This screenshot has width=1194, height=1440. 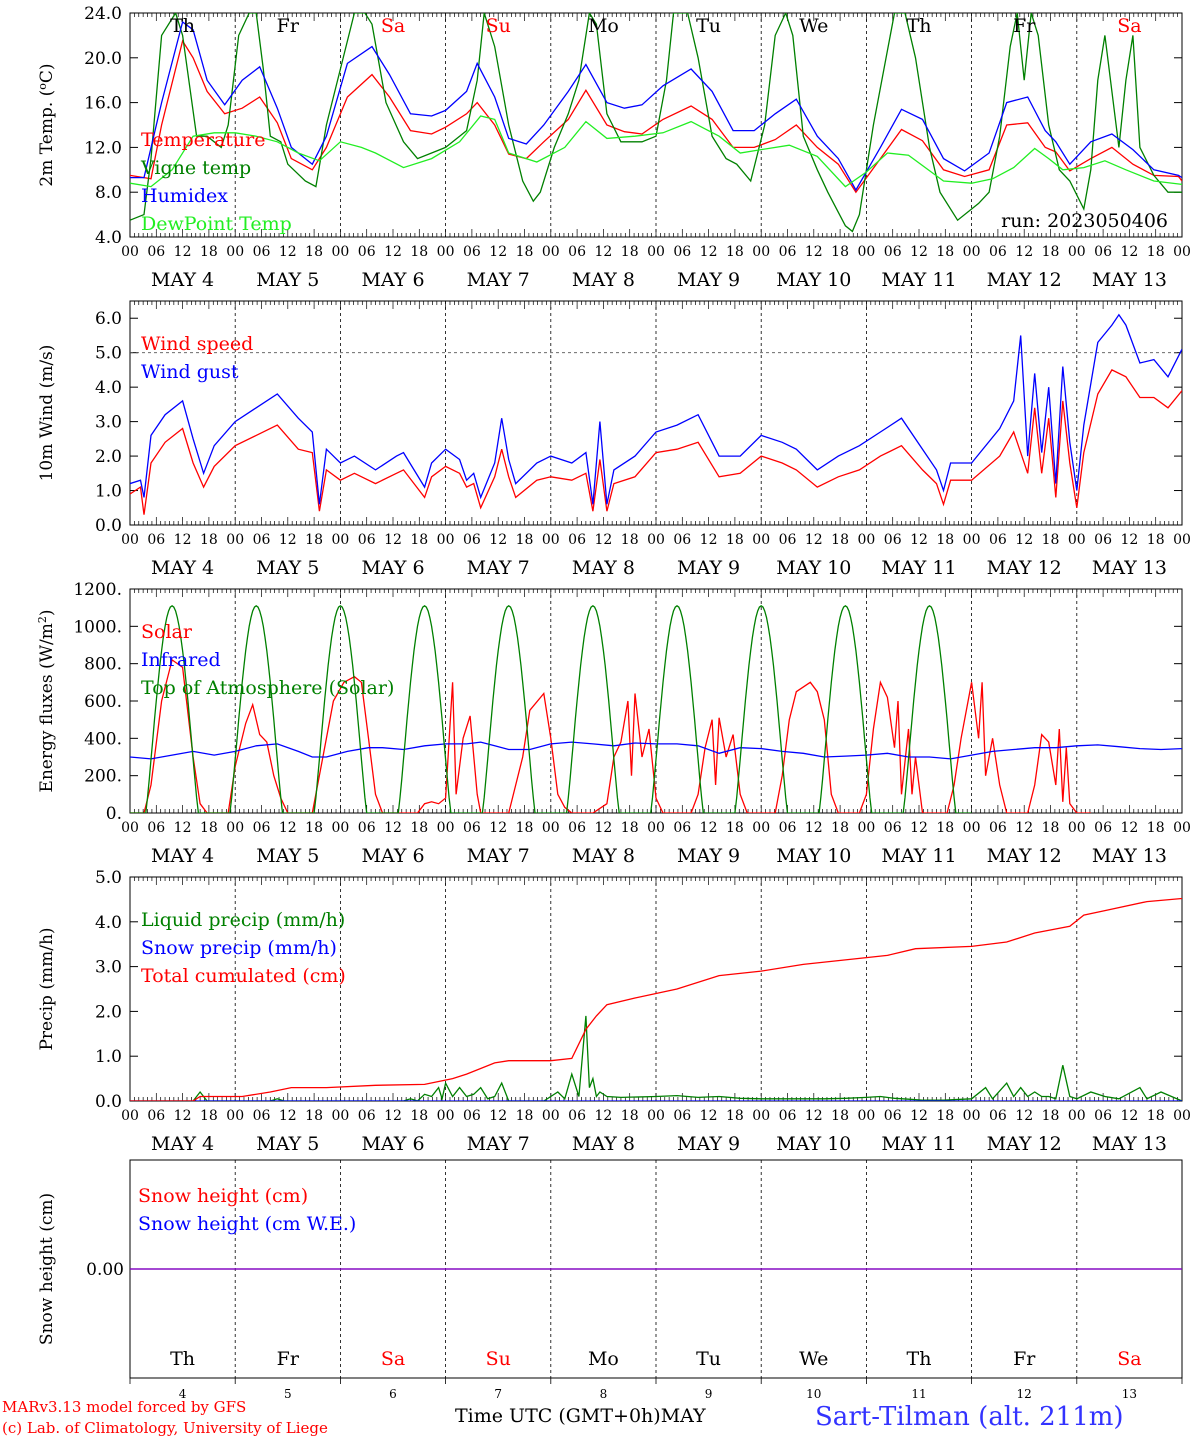 What do you see at coordinates (190, 372) in the screenshot?
I see `legend-label: Wind gust` at bounding box center [190, 372].